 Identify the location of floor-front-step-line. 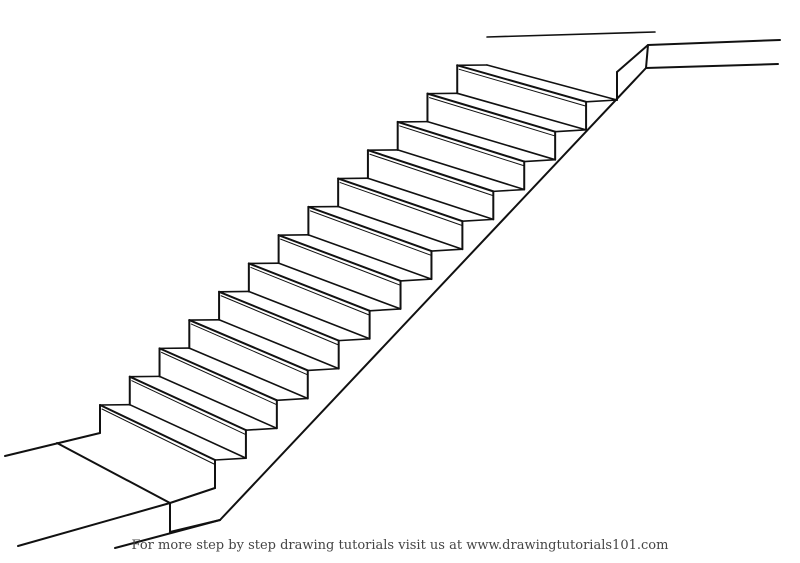
(192, 495).